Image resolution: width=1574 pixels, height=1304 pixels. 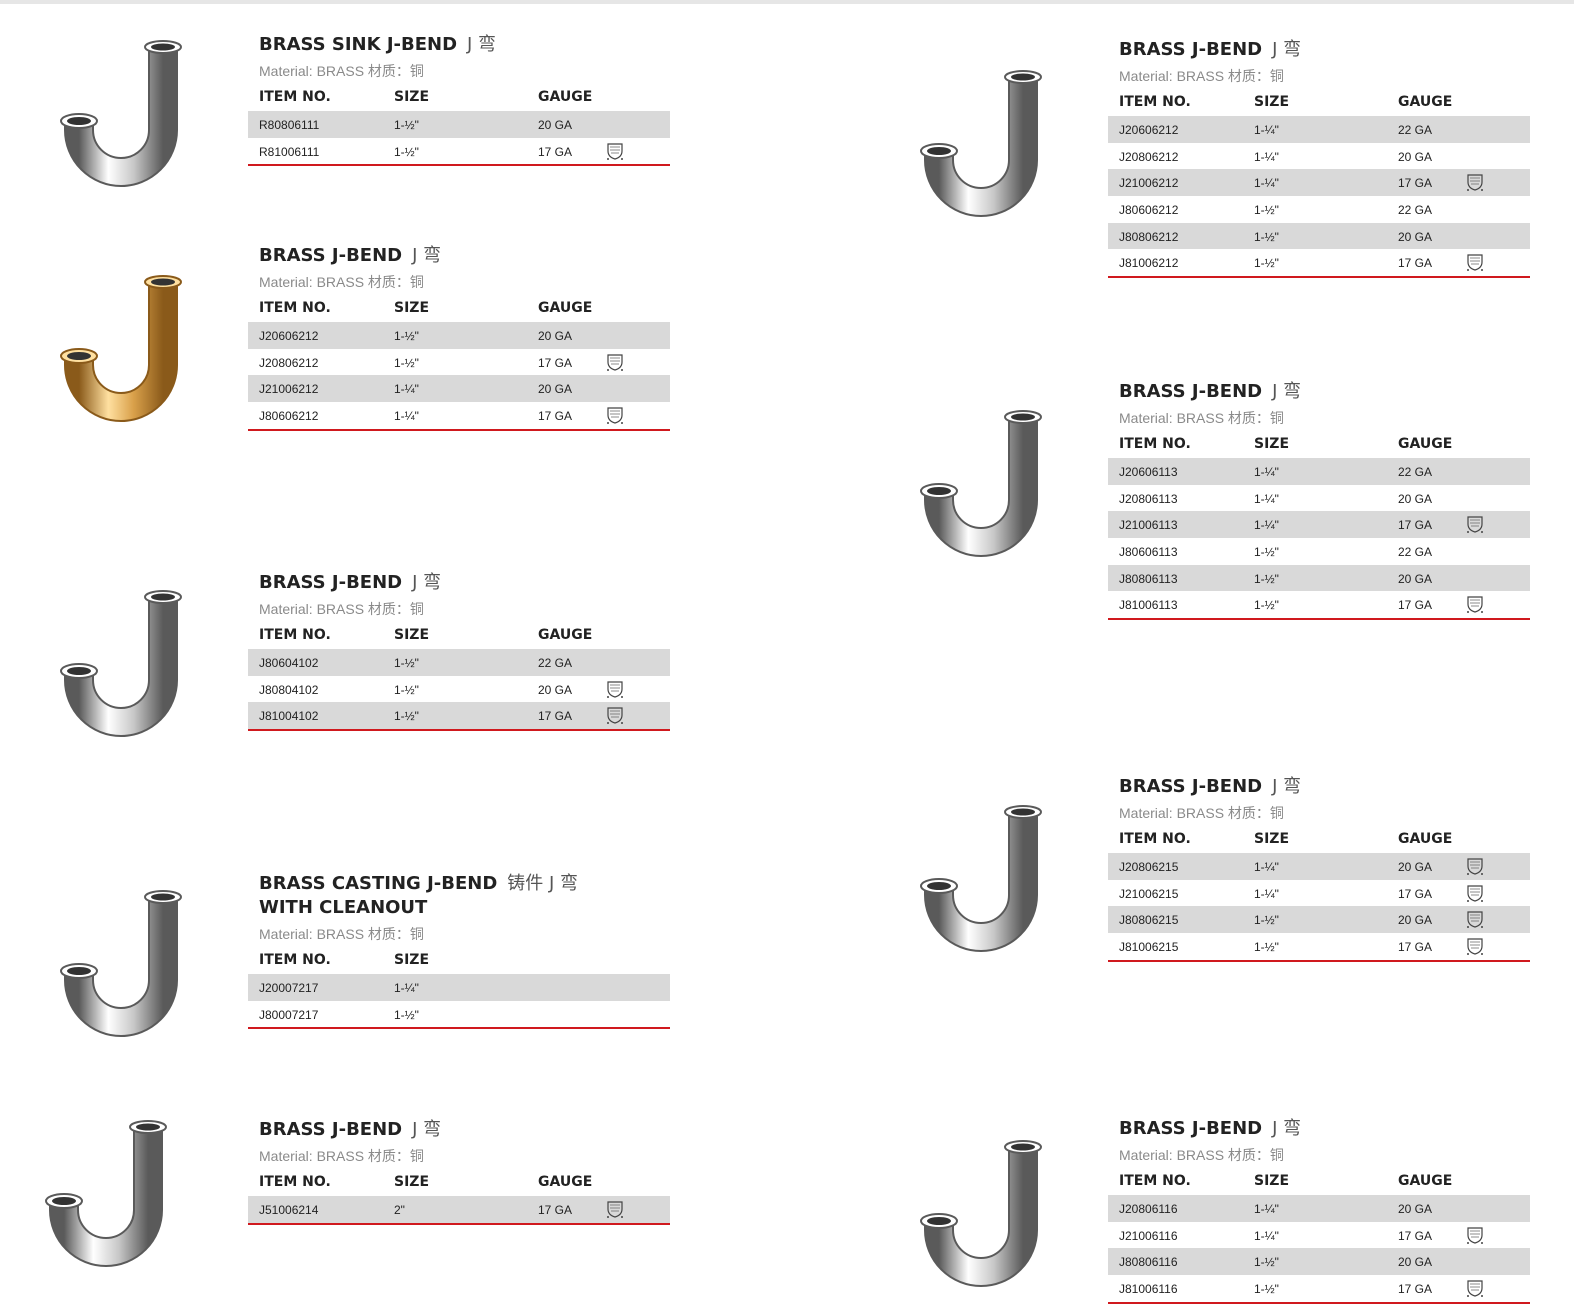 What do you see at coordinates (289, 988) in the screenshot?
I see `cell: J20007217` at bounding box center [289, 988].